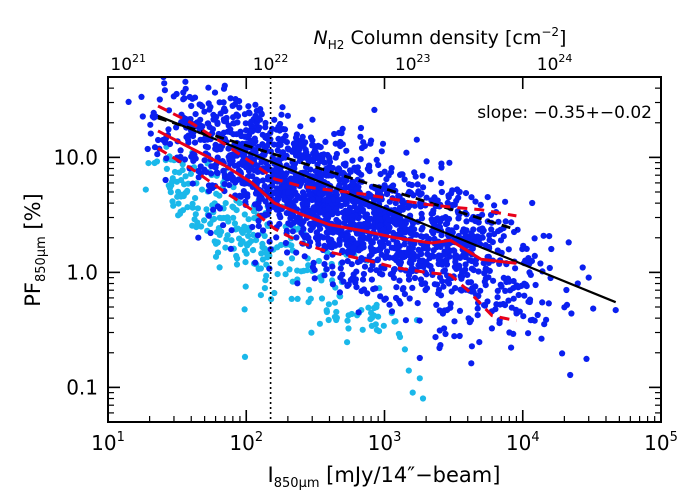 This screenshot has width=700, height=504. Describe the element at coordinates (535, 437) in the screenshot. I see `x-tick-label-exp: 4` at that location.